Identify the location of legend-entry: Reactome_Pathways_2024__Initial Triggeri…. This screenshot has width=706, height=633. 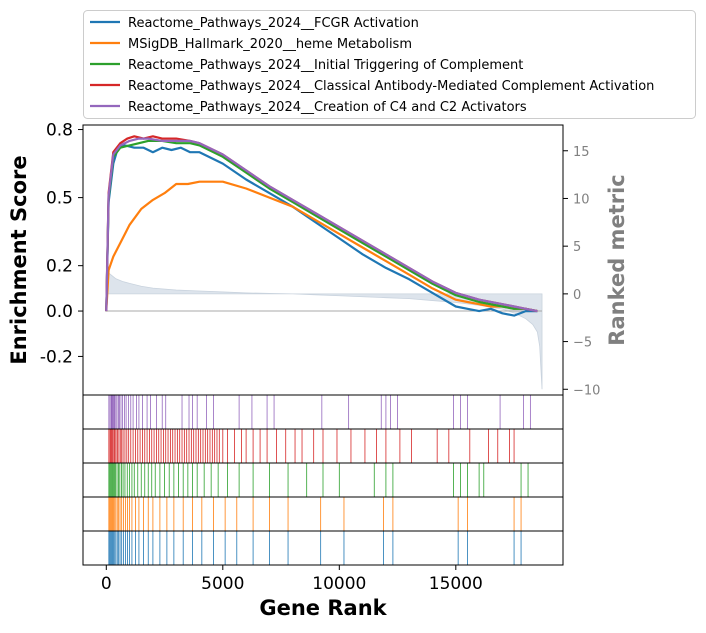
(325, 65).